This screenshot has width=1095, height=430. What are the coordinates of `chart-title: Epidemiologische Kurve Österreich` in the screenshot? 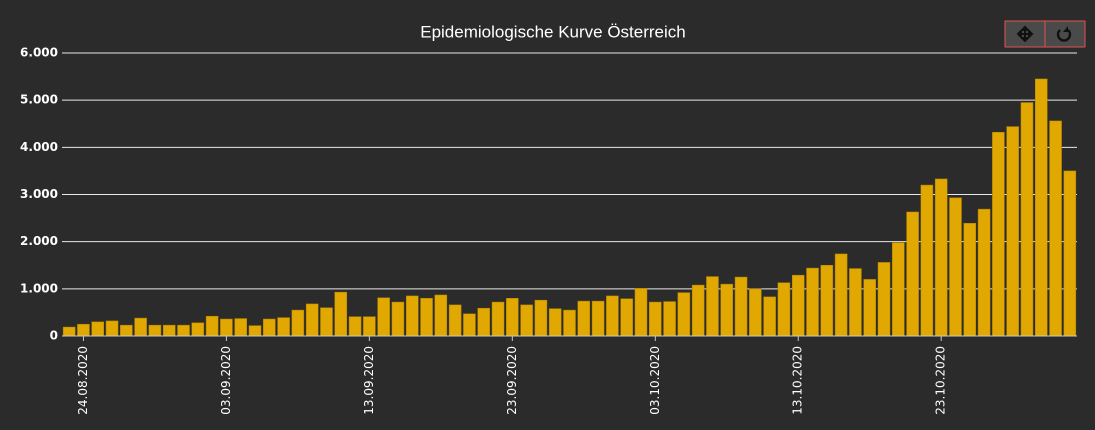 It's located at (553, 31).